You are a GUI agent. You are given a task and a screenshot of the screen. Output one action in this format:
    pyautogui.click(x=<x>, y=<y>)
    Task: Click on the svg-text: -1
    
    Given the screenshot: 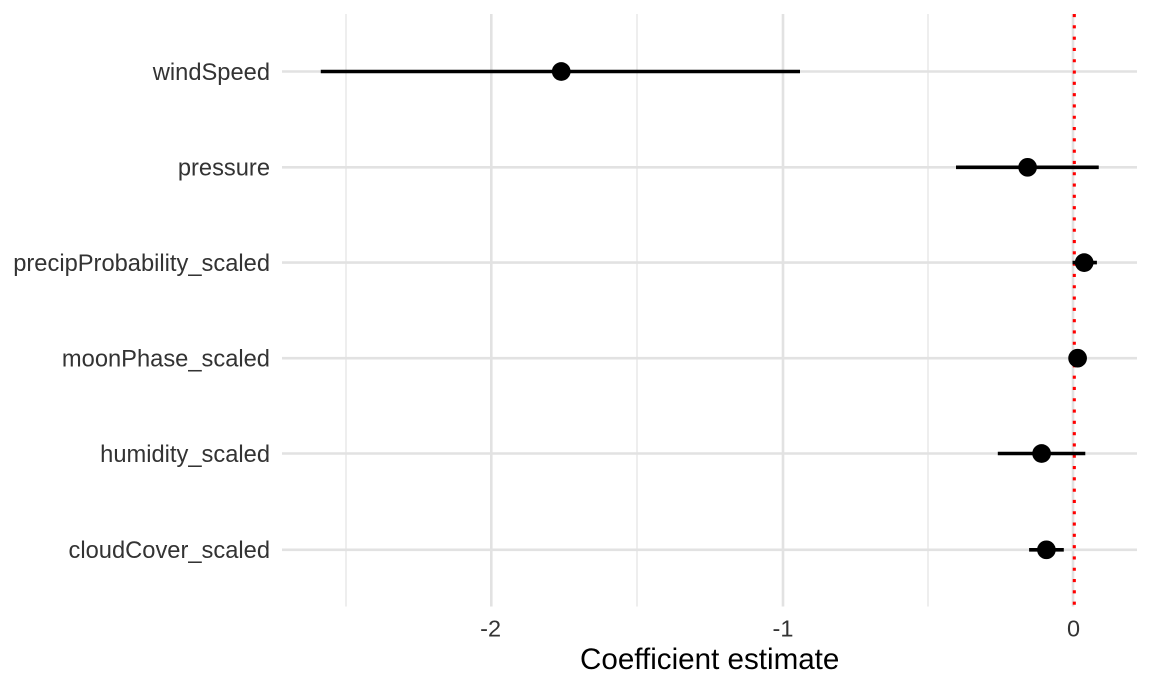 What is the action you would take?
    pyautogui.click(x=783, y=629)
    